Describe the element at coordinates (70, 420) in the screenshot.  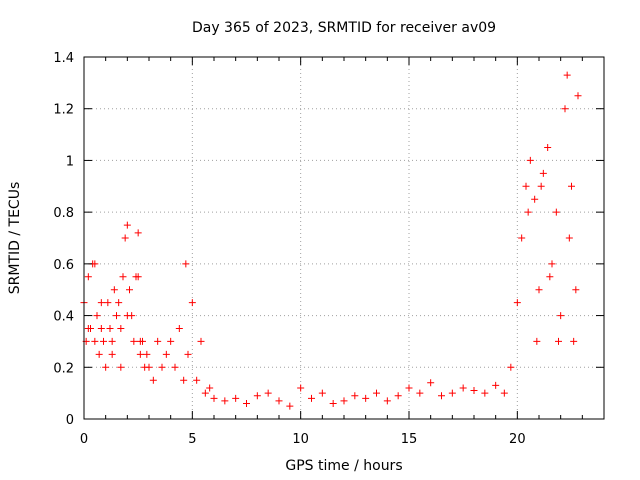
I see `y-tick-label: 0` at that location.